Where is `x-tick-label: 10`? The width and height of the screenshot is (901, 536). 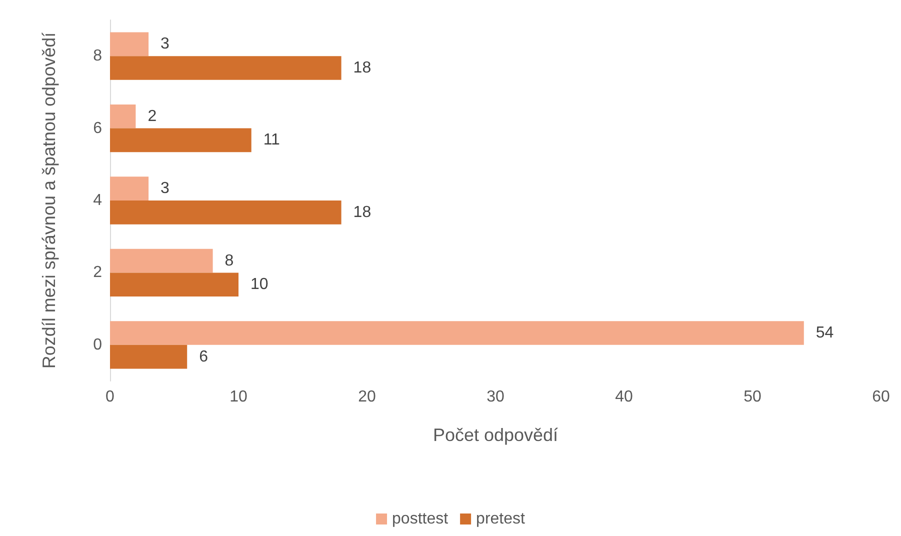
x-tick-label: 10 is located at coordinates (239, 397).